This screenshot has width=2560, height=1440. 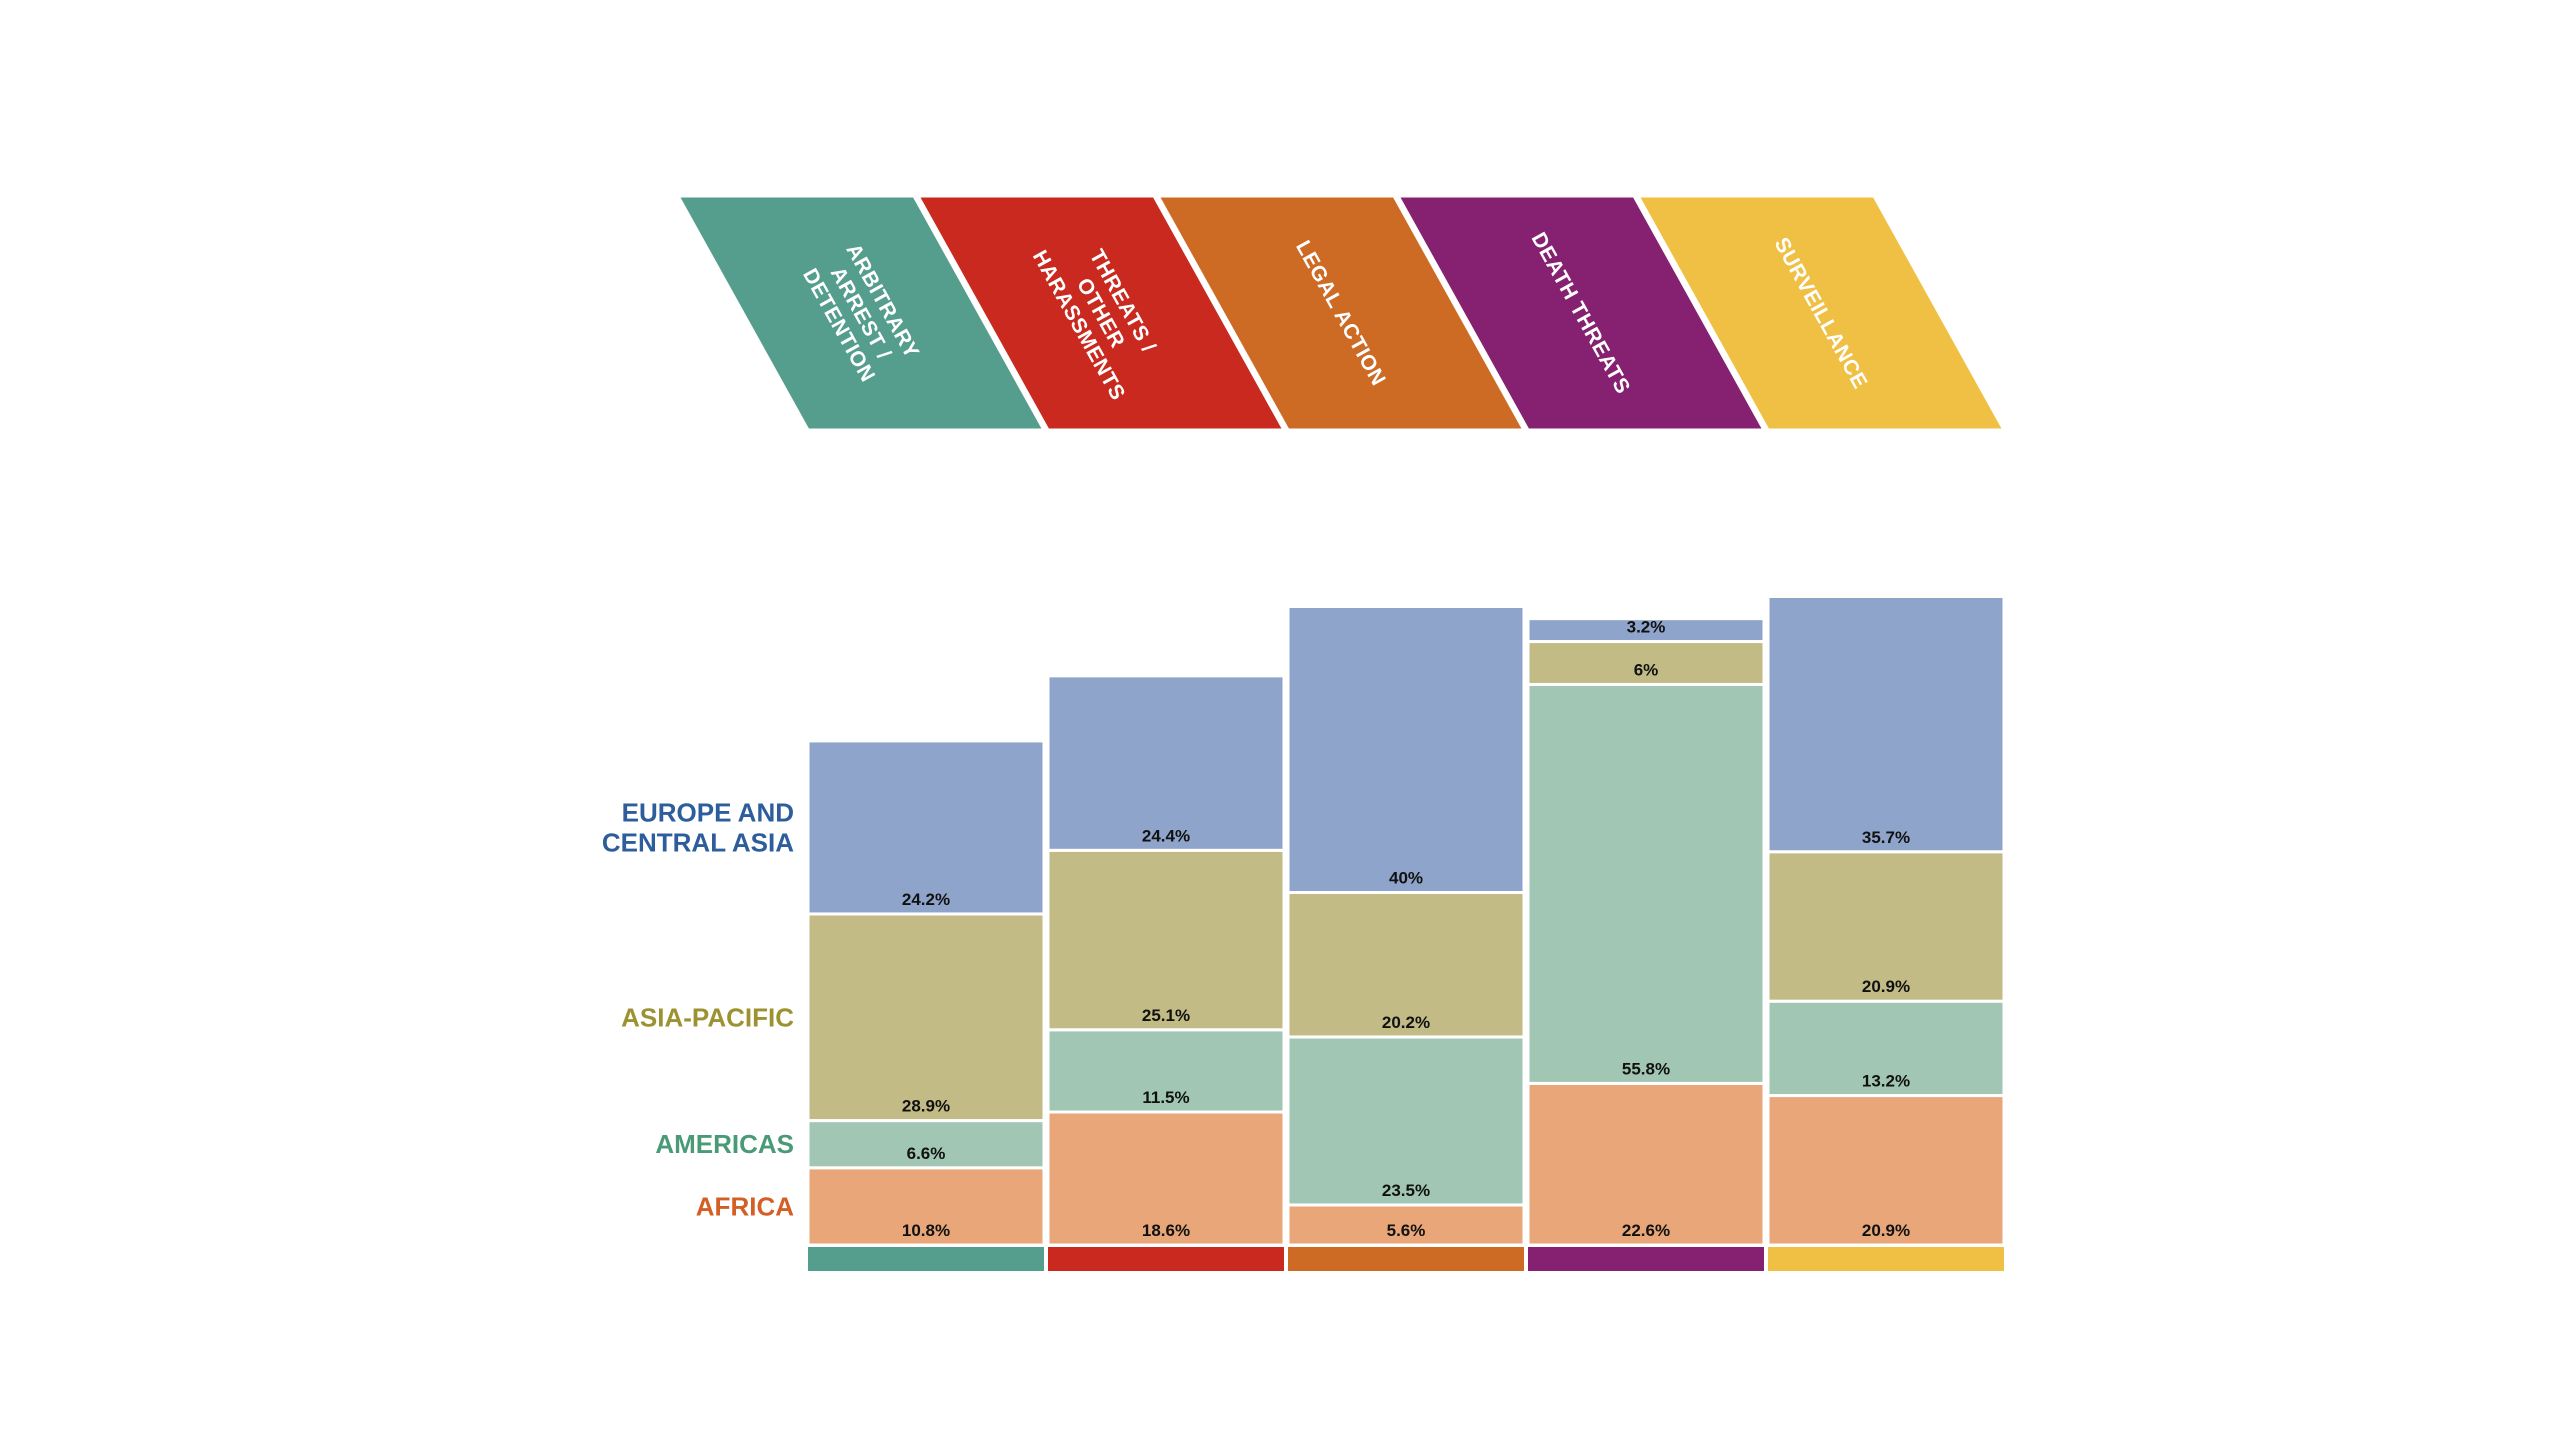 What do you see at coordinates (1166, 1071) in the screenshot?
I see `bar-americas-threats-other-harassments` at bounding box center [1166, 1071].